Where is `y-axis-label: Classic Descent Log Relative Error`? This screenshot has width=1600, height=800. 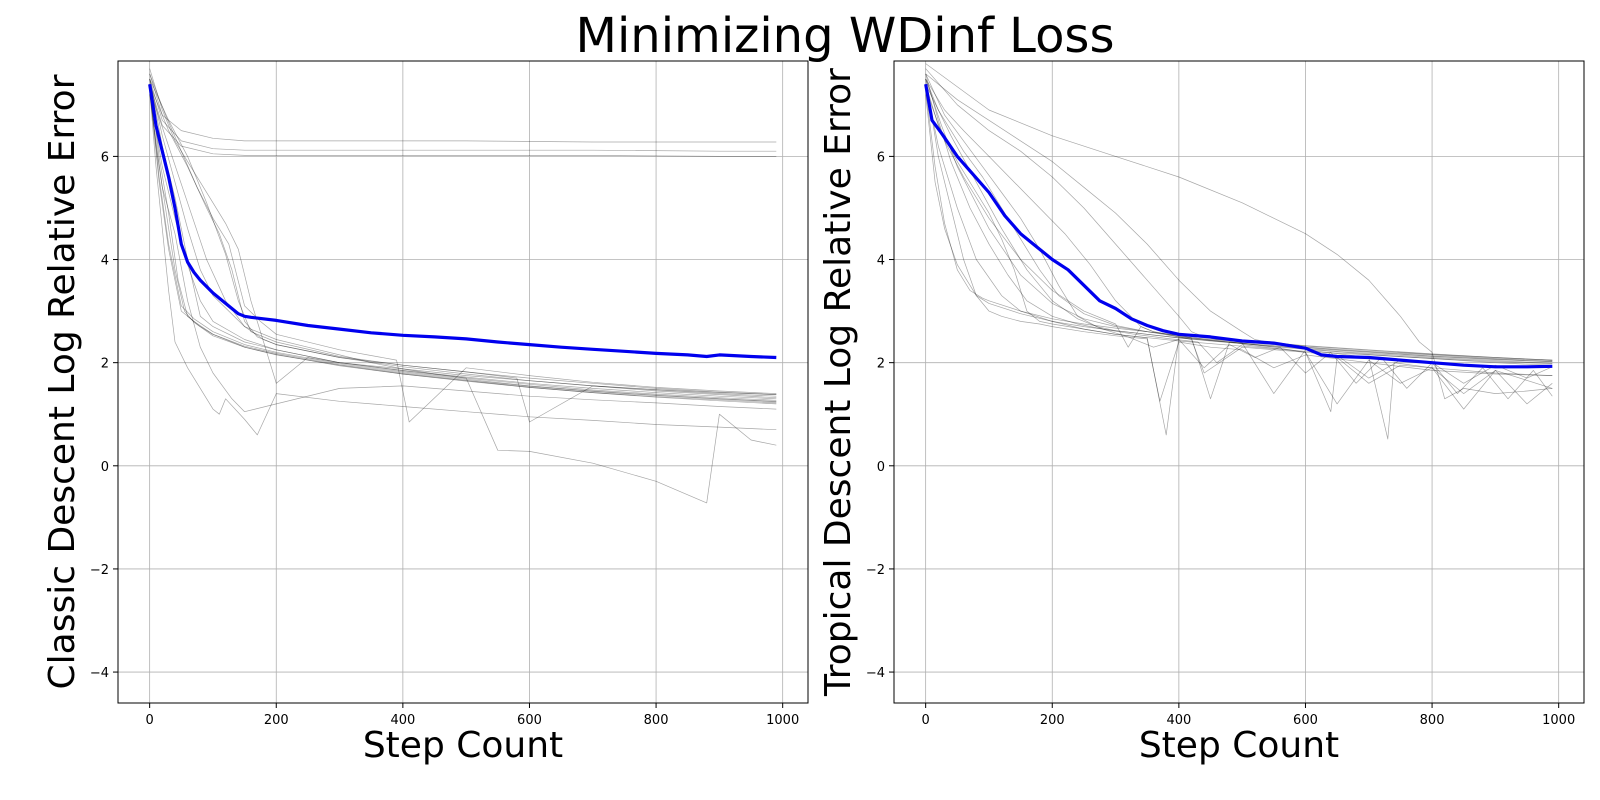
y-axis-label: Classic Descent Log Relative Error is located at coordinates (62, 381).